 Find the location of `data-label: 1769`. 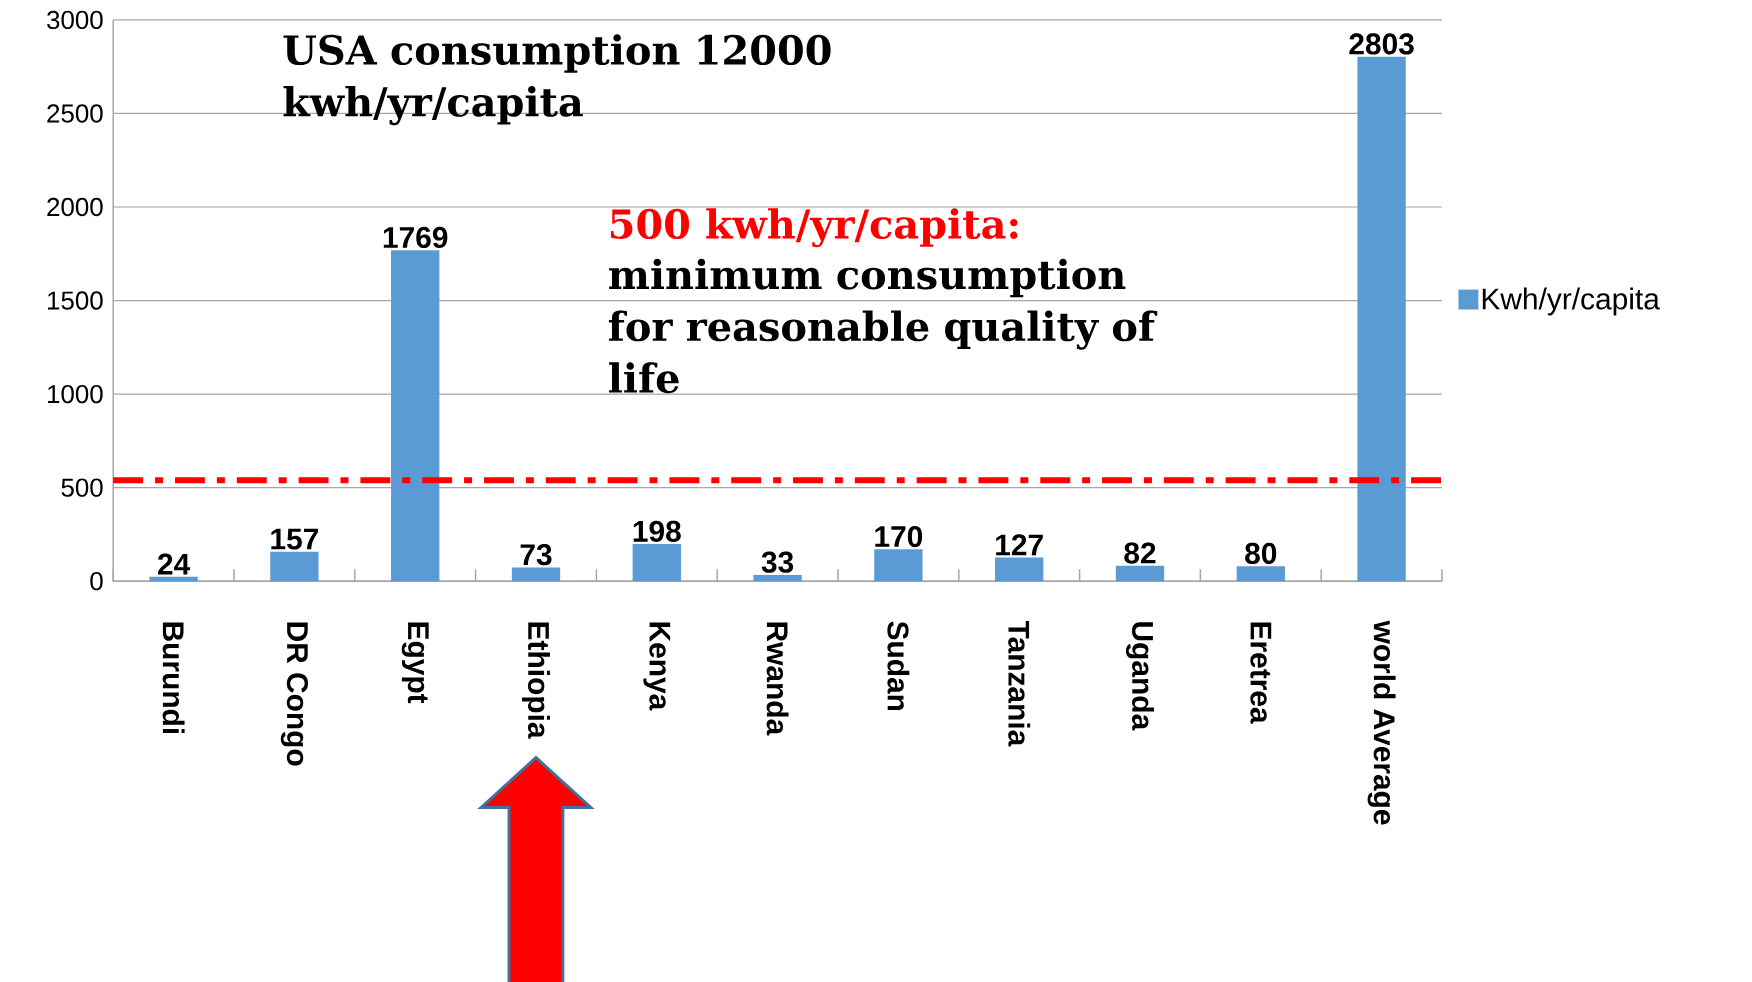

data-label: 1769 is located at coordinates (415, 237).